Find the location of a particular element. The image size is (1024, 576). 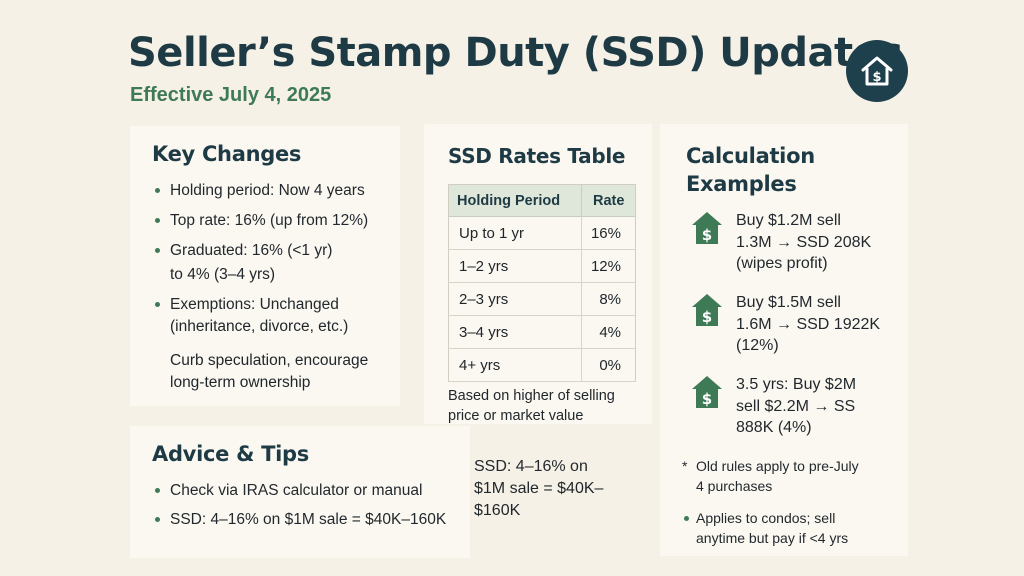

list-item: SSD: 4–16% on $1M sale = $40K–160K is located at coordinates (312, 519).